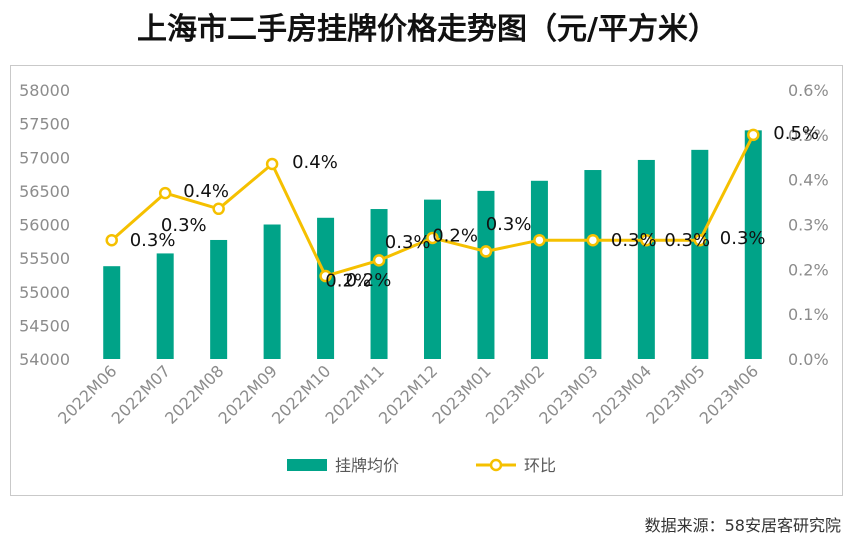 This screenshot has width=855, height=542. What do you see at coordinates (111, 240) in the screenshot?
I see `line-point-2022M06` at bounding box center [111, 240].